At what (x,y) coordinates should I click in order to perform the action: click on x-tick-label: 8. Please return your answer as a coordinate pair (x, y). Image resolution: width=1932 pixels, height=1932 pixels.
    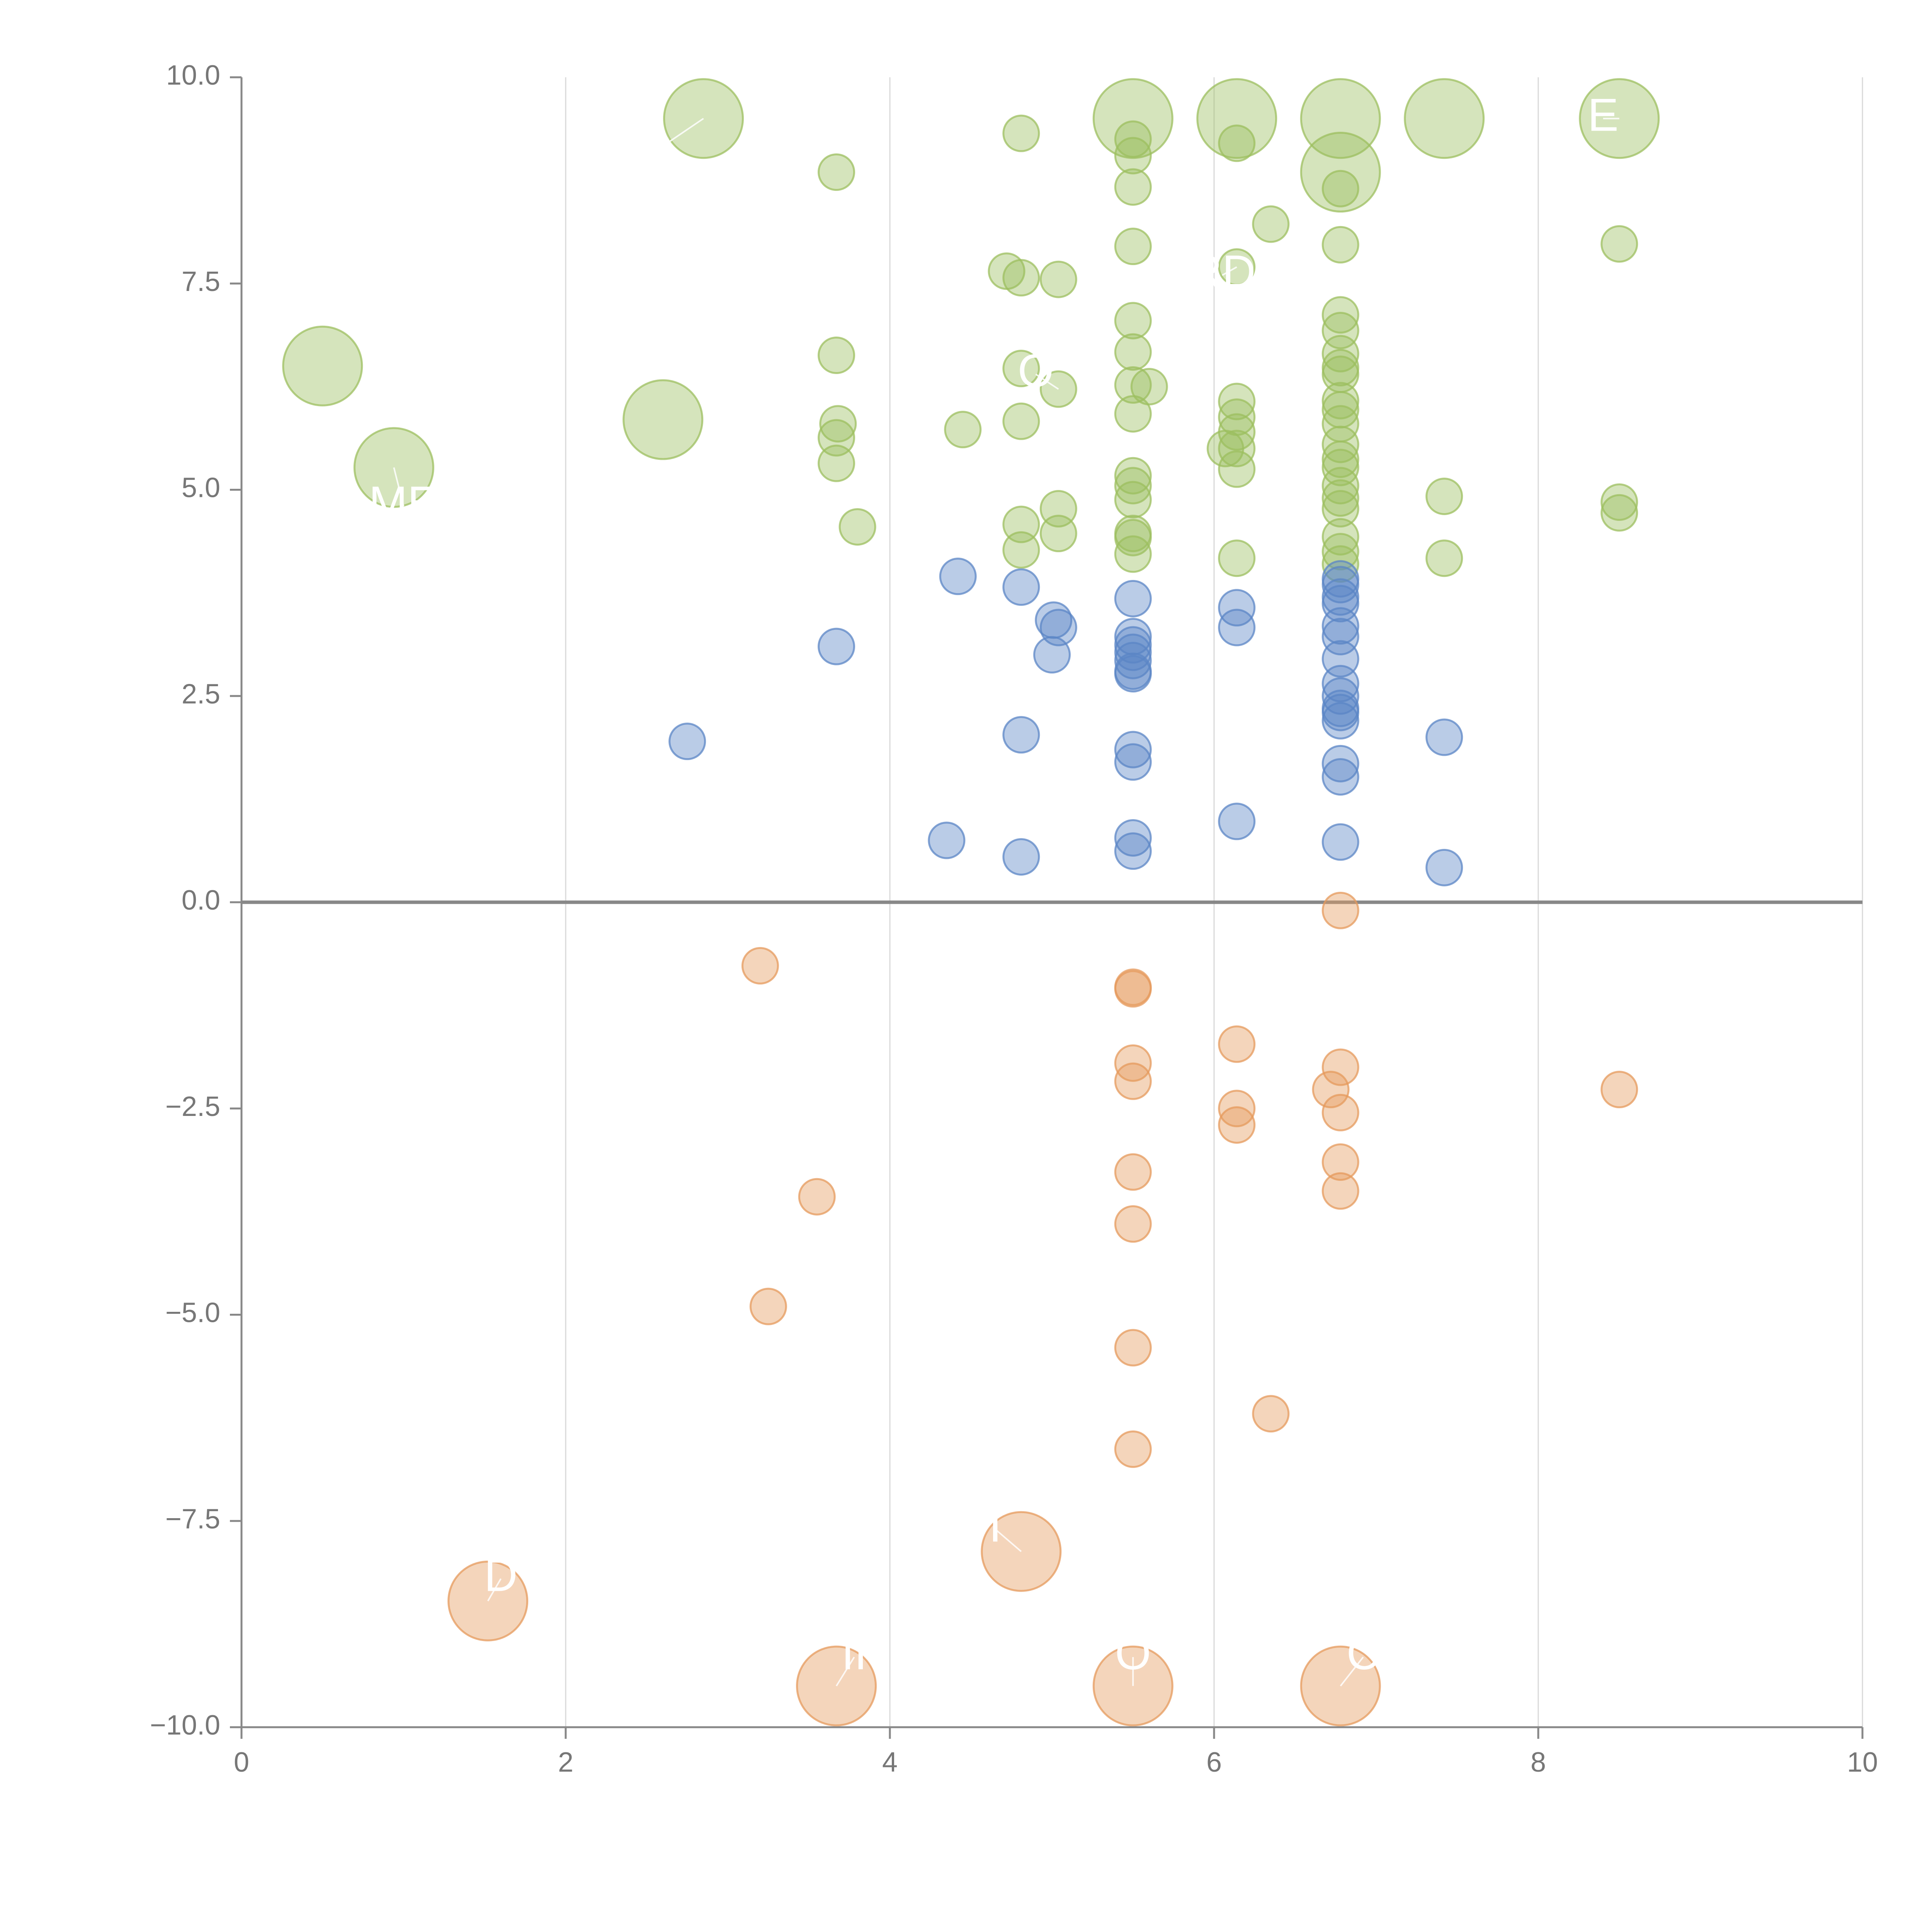
    Looking at the image, I should click on (1539, 1763).